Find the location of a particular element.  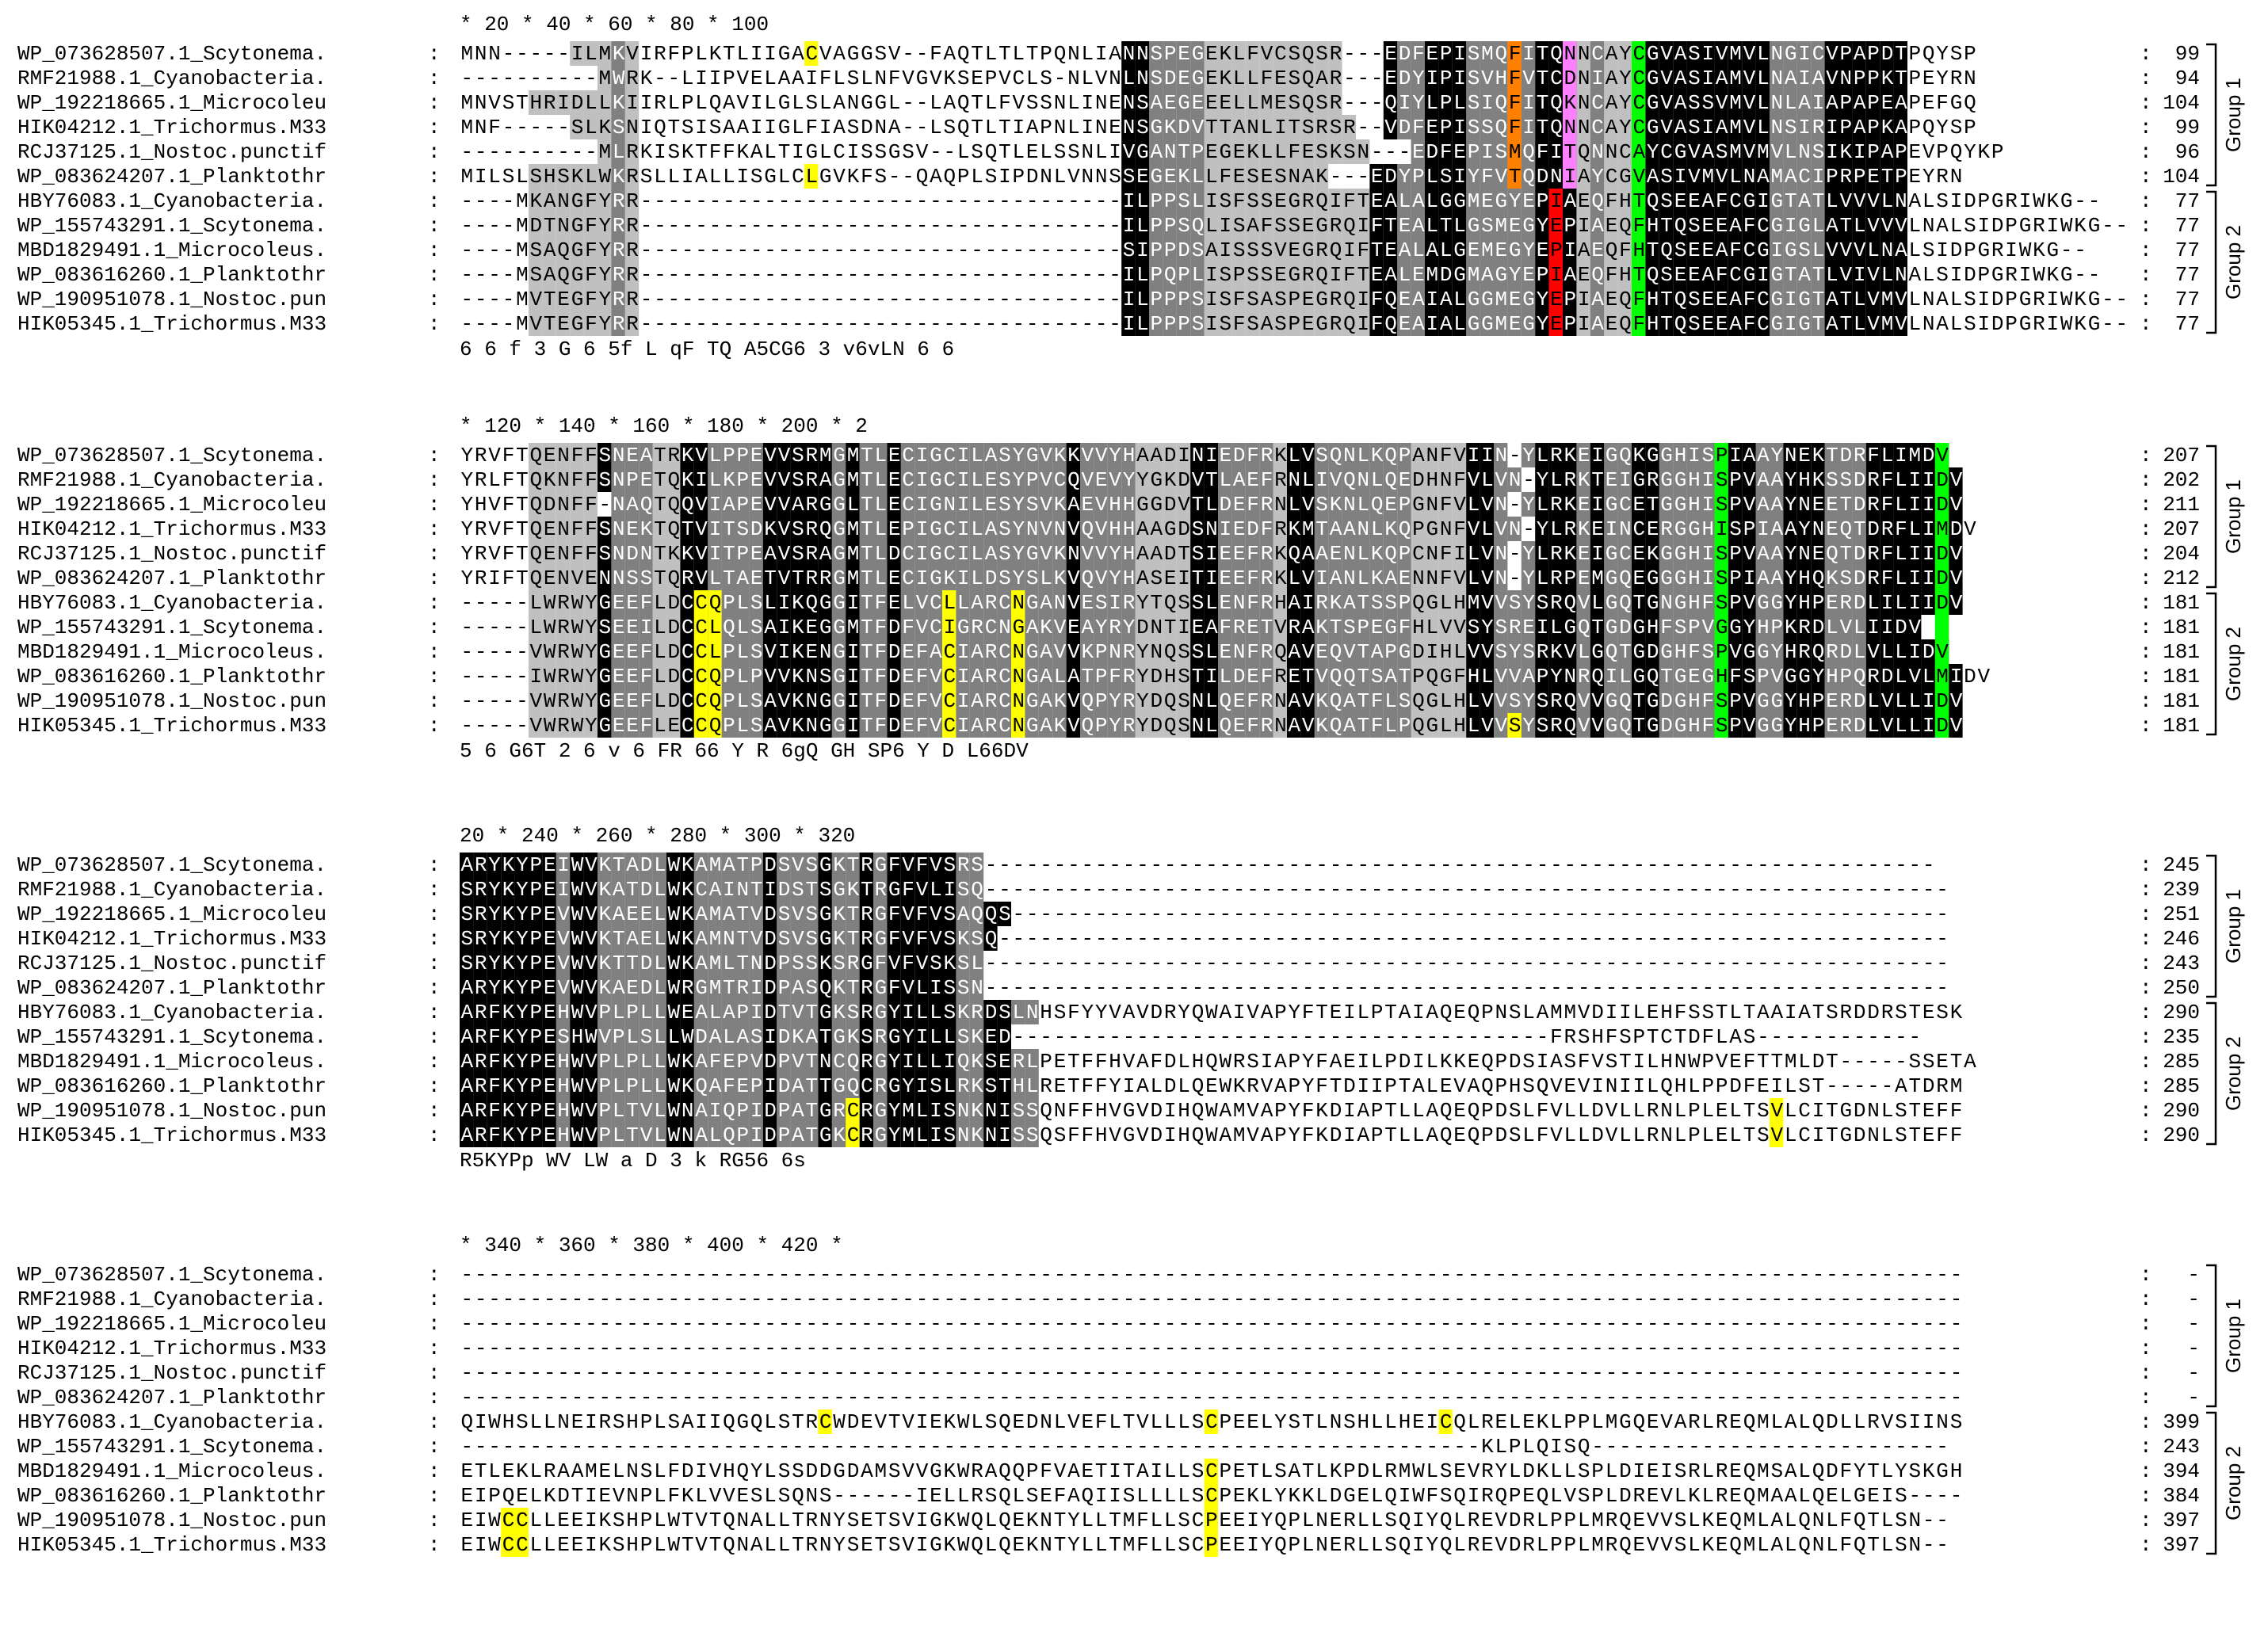

sequence-name: RMF21988.1_Cyanobacteria. is located at coordinates (171, 480).